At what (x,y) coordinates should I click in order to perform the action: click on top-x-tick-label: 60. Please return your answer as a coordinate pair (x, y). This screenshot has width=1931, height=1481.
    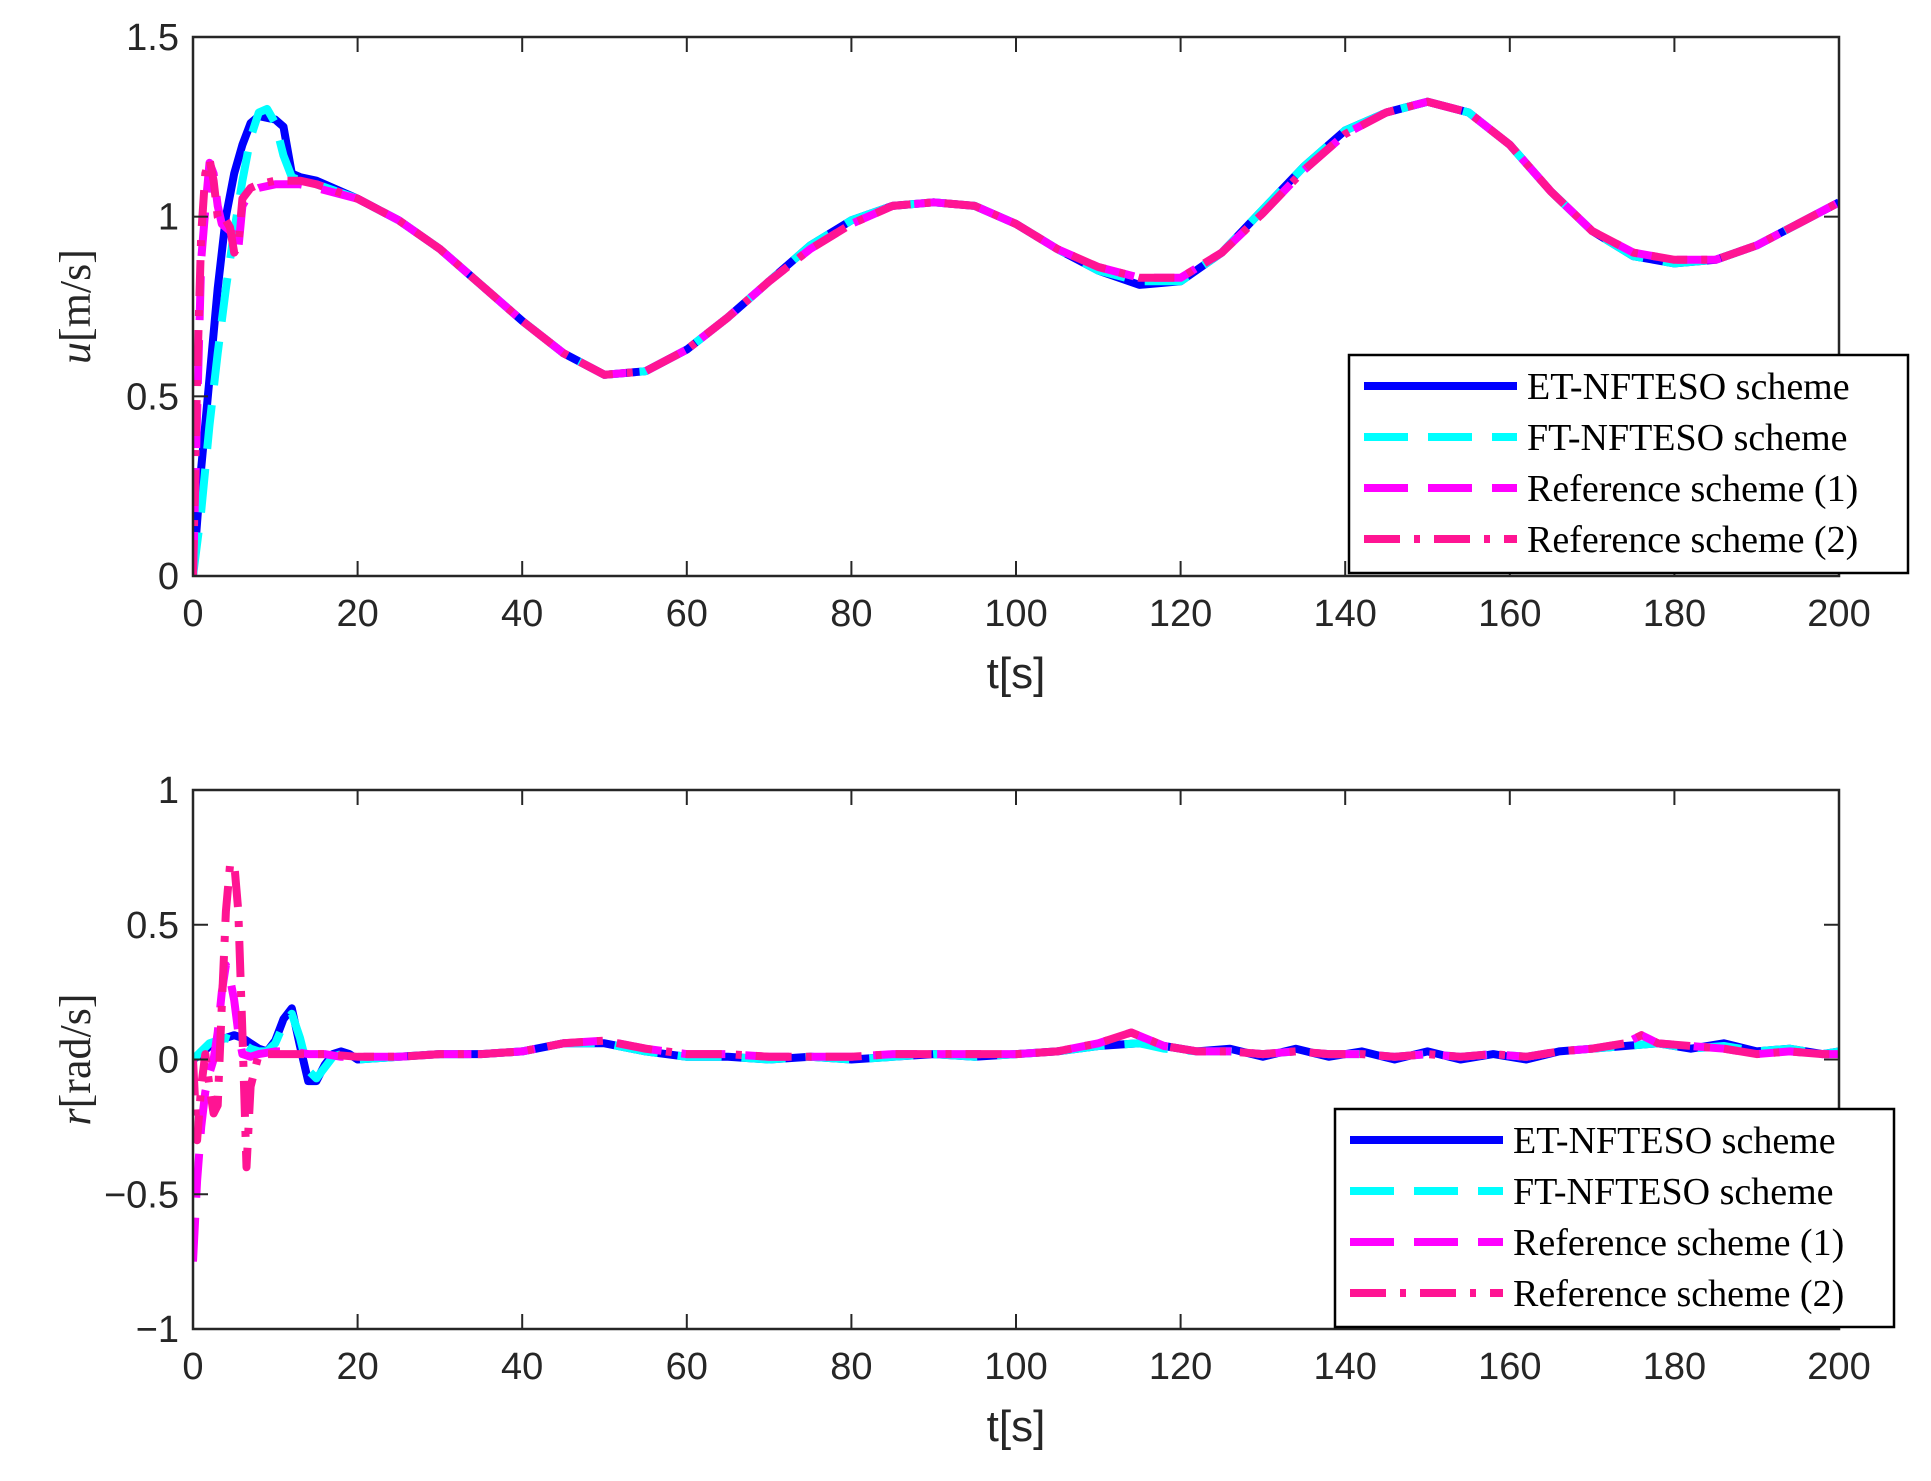
    Looking at the image, I should click on (687, 614).